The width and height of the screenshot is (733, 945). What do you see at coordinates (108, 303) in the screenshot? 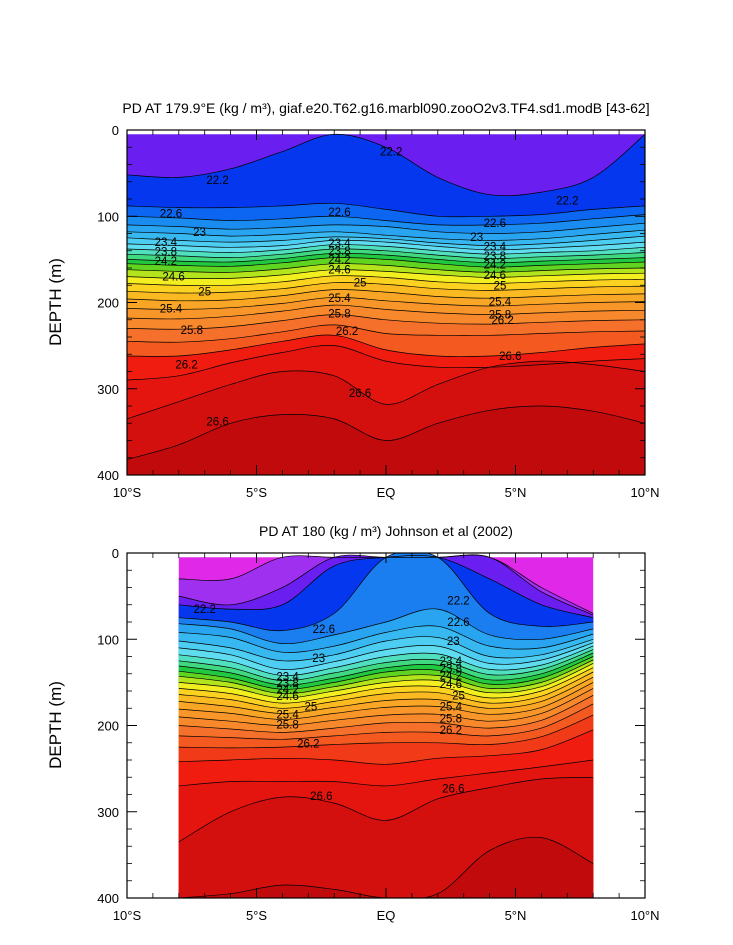
I see `y-tick-label: 200` at bounding box center [108, 303].